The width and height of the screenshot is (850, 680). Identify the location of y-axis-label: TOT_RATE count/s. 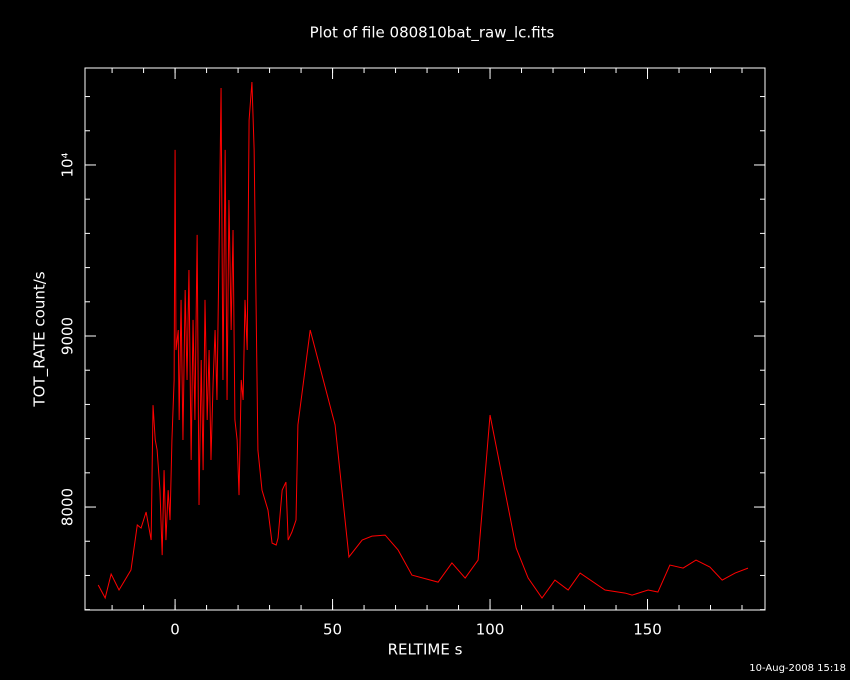
(40, 339).